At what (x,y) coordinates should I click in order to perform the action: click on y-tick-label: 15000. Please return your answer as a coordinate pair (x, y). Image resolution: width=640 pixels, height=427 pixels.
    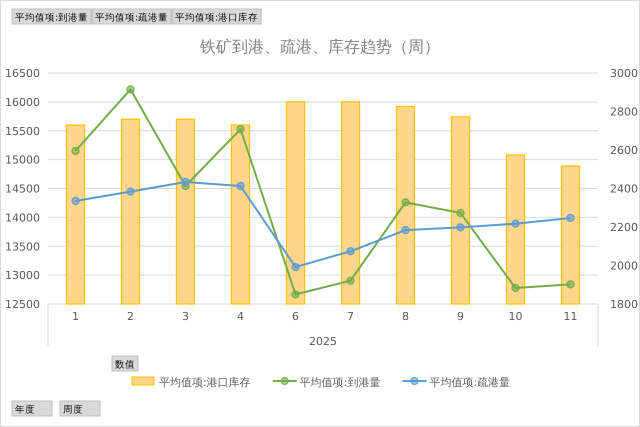
    Looking at the image, I should click on (22, 160).